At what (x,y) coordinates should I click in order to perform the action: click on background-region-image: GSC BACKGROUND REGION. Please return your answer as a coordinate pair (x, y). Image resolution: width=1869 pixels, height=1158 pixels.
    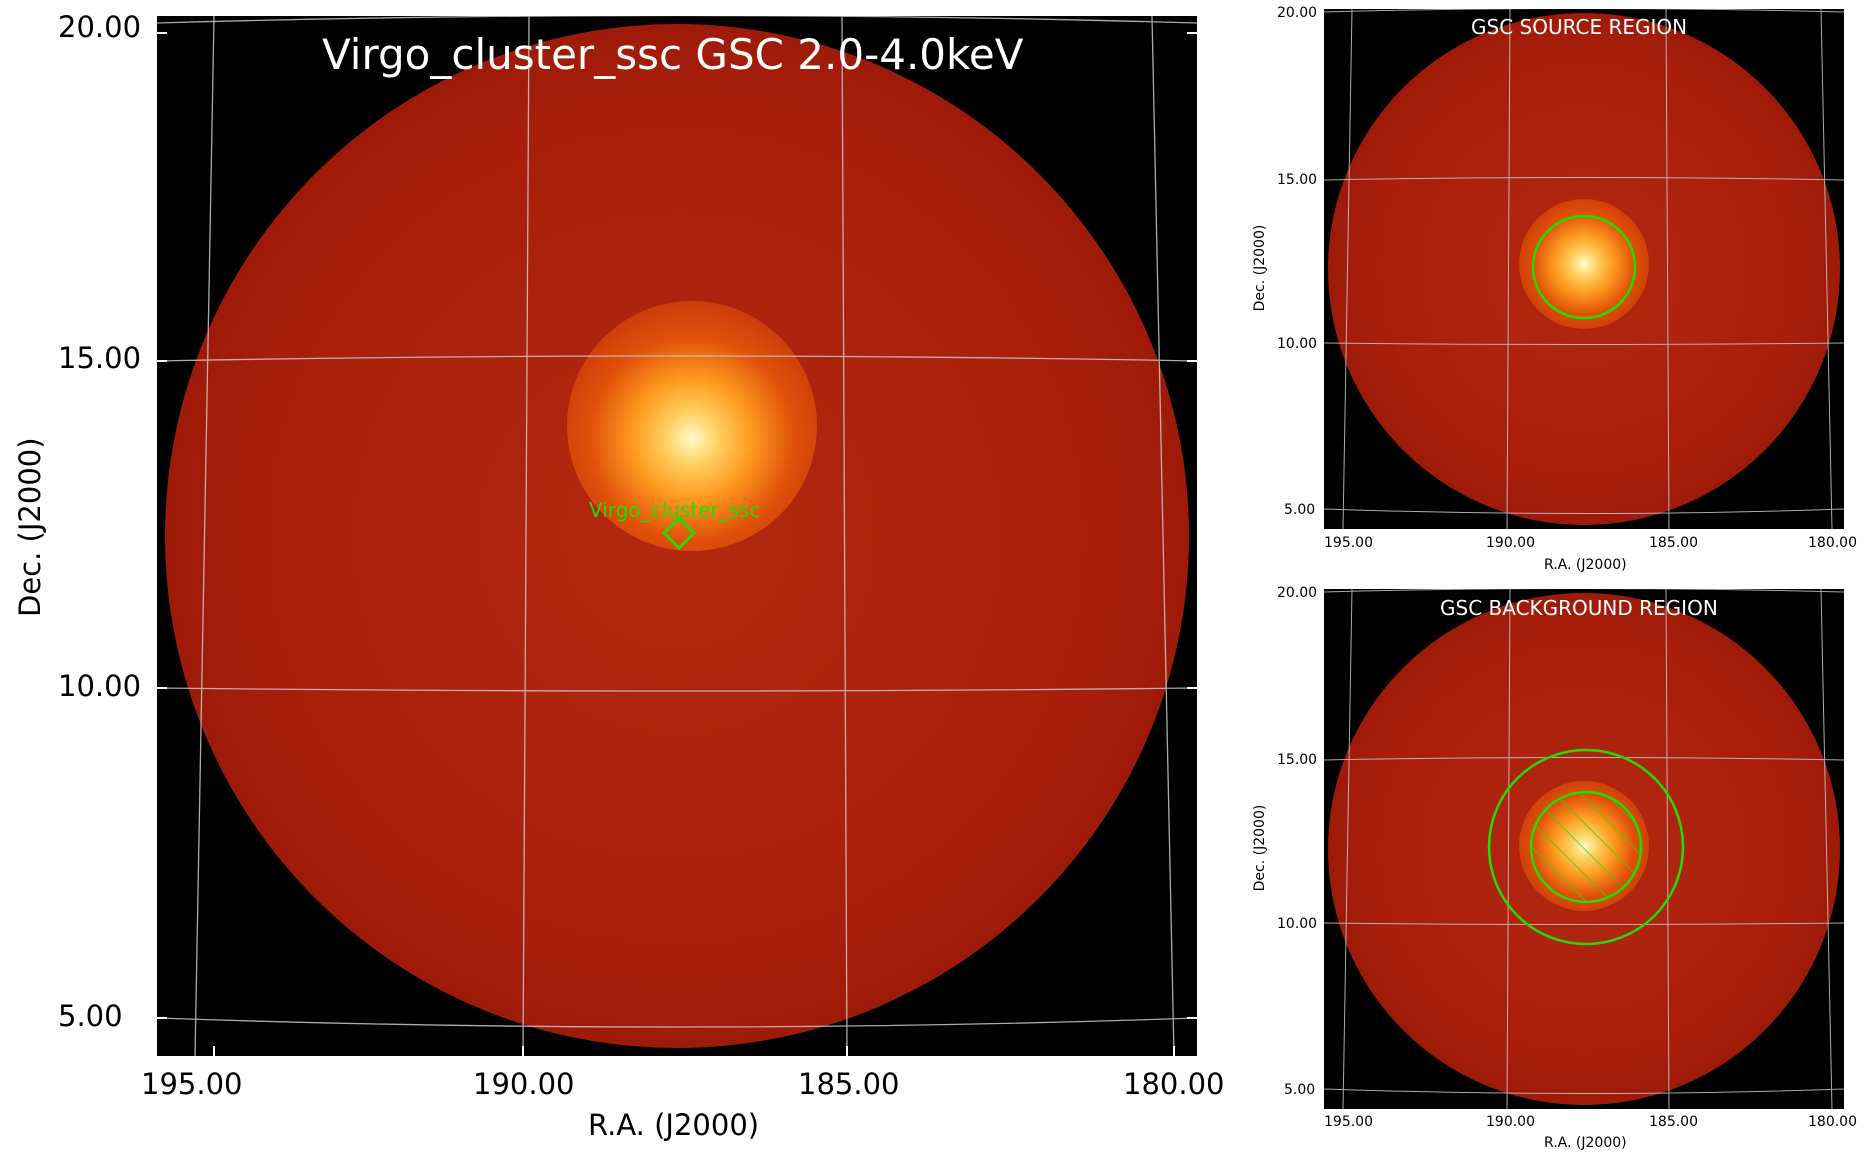
    Looking at the image, I should click on (1584, 849).